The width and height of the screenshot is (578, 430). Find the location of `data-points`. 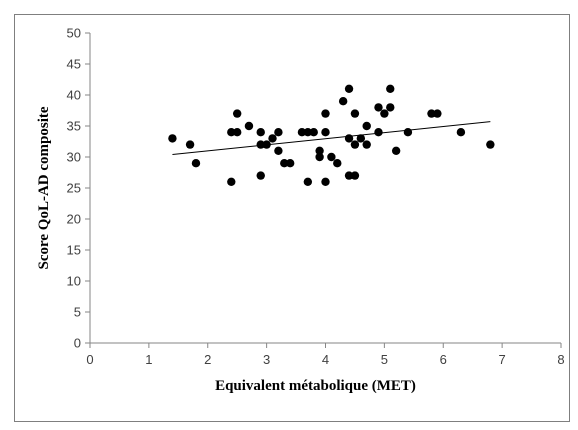

data-points is located at coordinates (331, 135).